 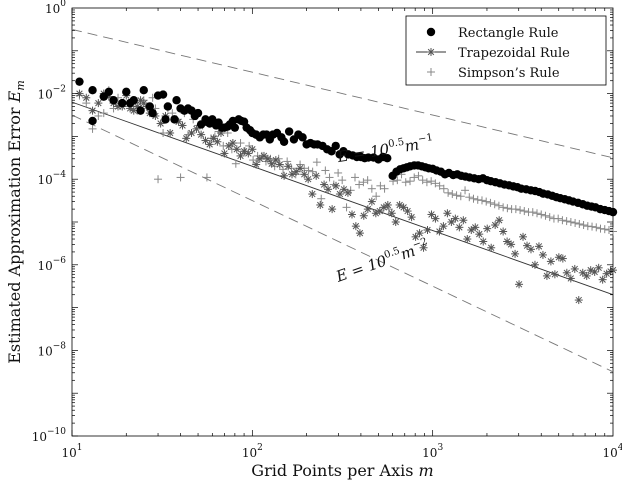 I want to click on x-tick-label: 101, so click(x=71, y=451).